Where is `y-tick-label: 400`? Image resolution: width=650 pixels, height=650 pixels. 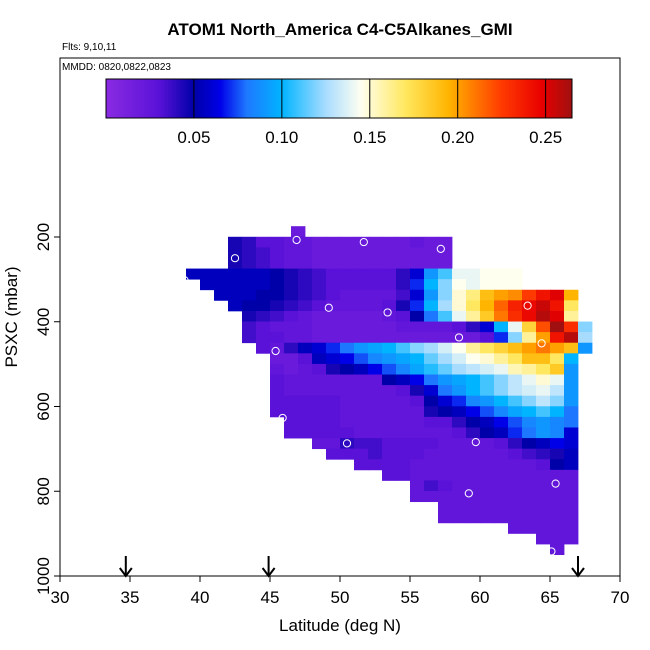 y-tick-label: 400 is located at coordinates (43, 322).